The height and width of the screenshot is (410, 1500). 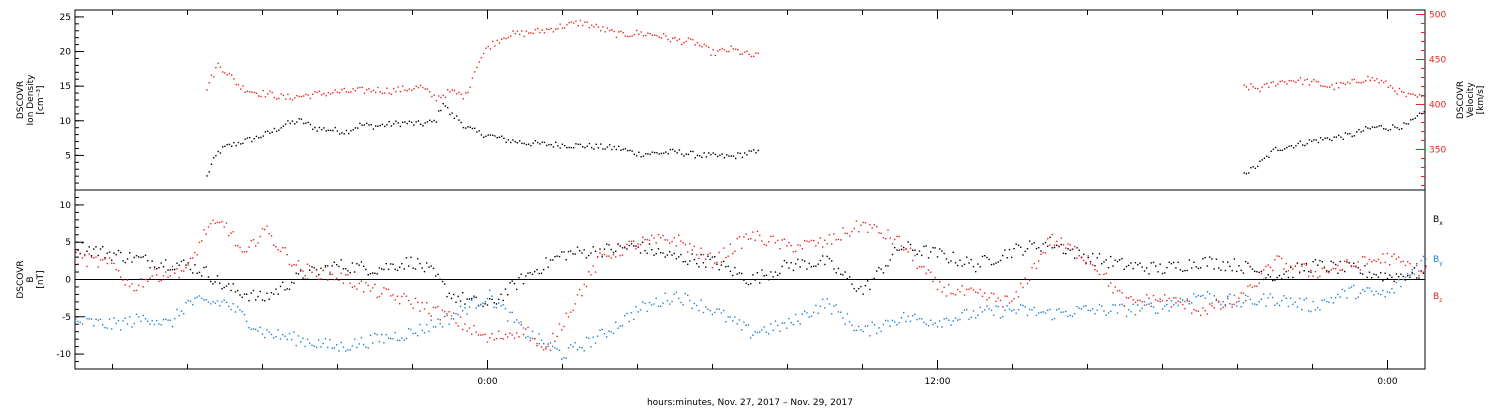 I want to click on y-tick-label: 0, so click(x=68, y=281).